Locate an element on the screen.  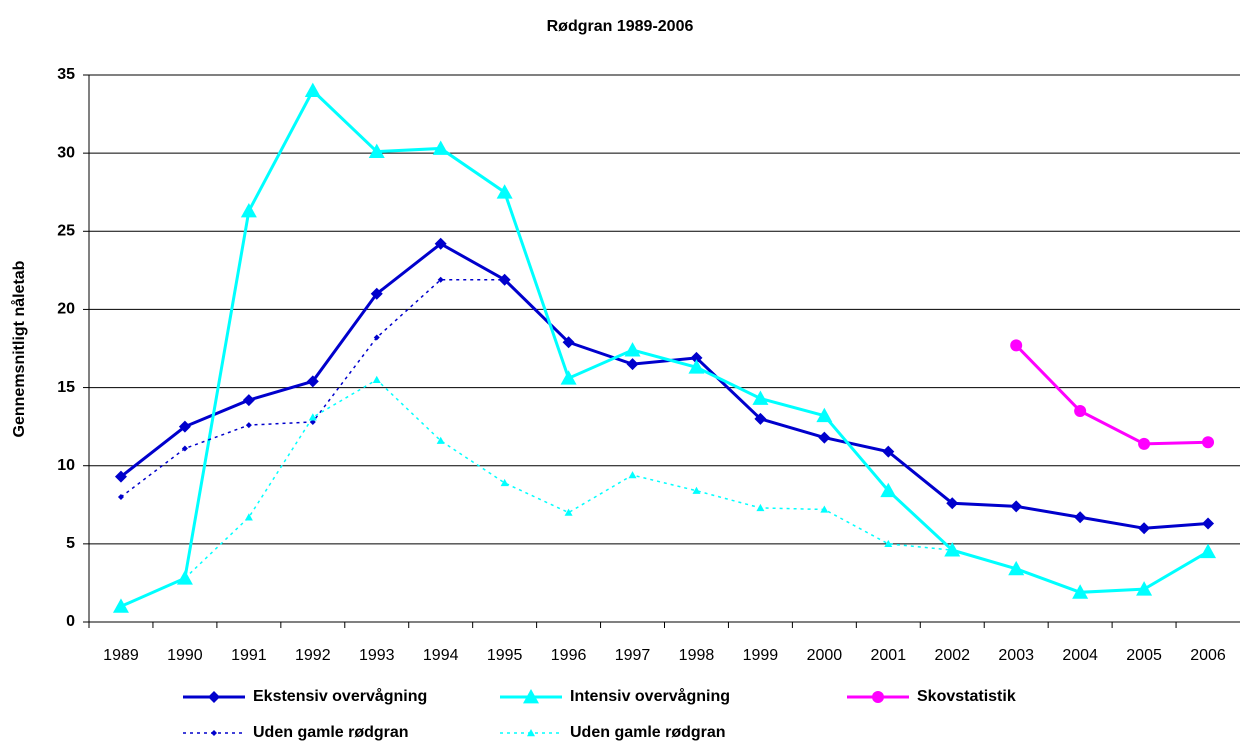
y-tick-label: 25 is located at coordinates (66, 231).